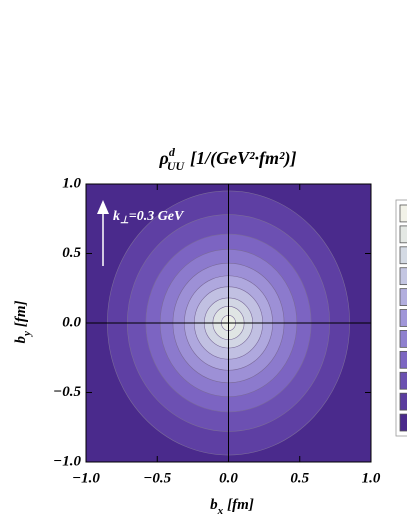 This screenshot has width=407, height=527. I want to click on y-axis-label: by [fm], so click(22, 321).